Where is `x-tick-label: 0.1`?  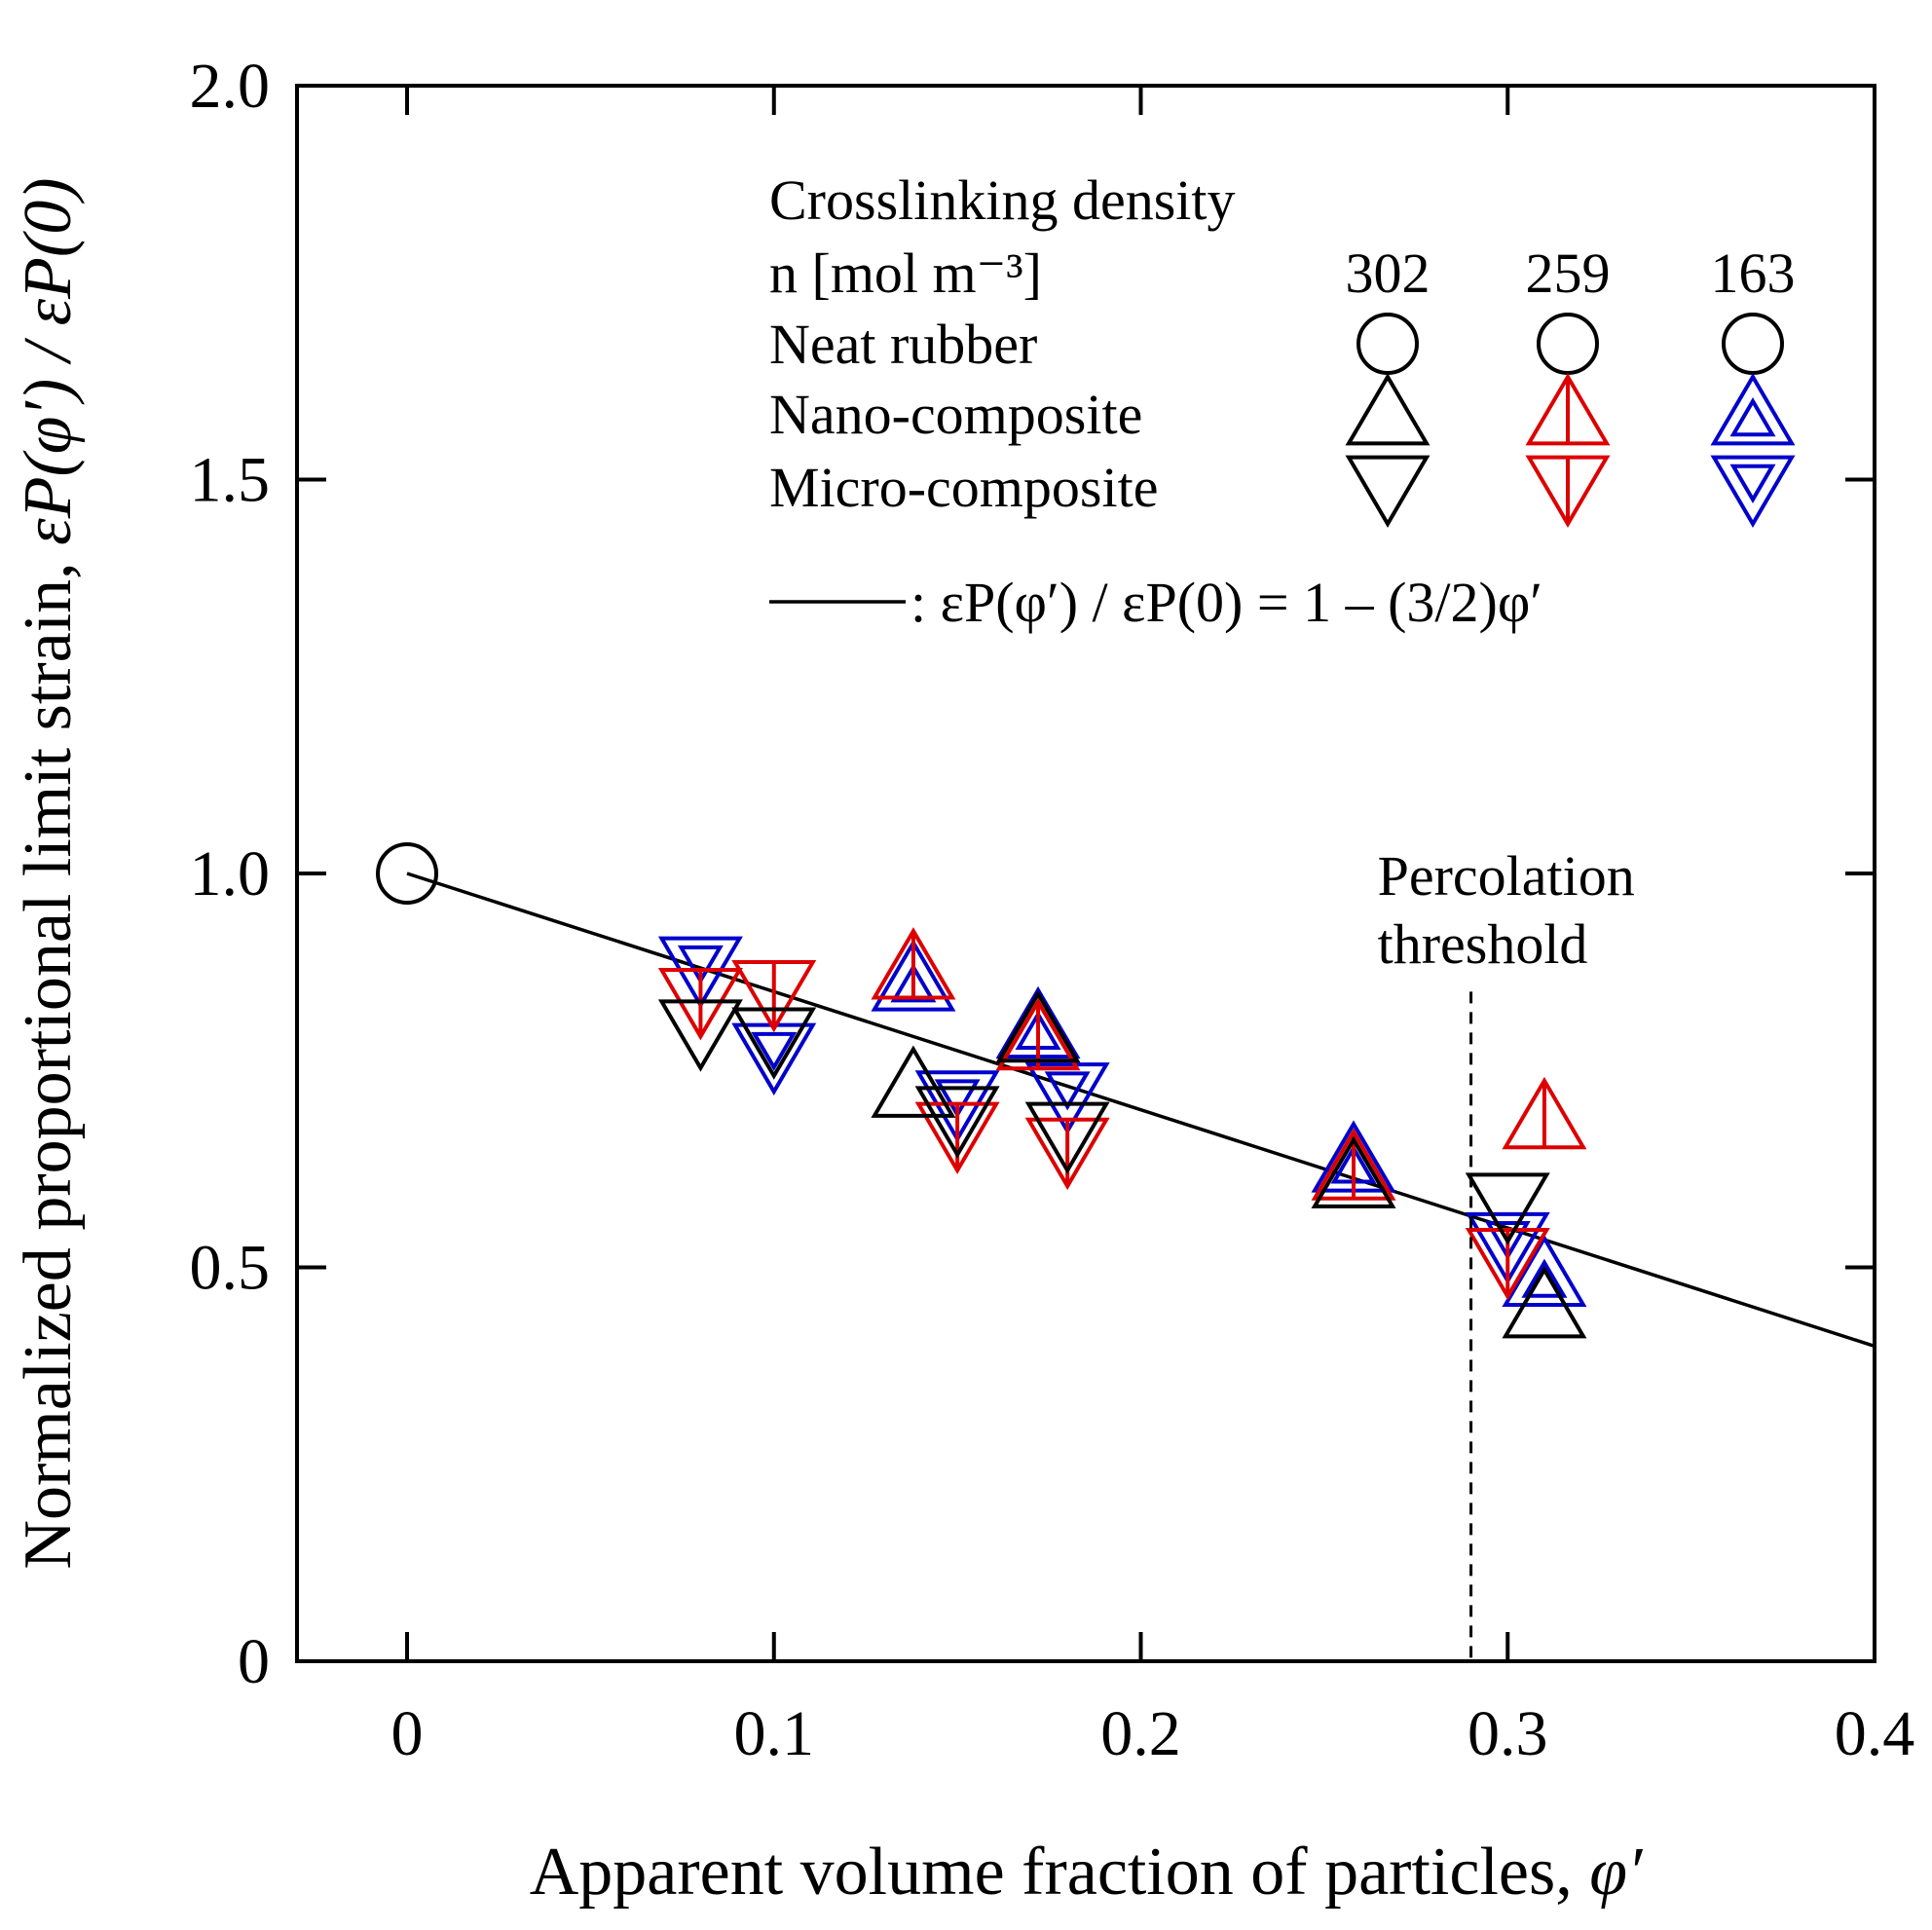 x-tick-label: 0.1 is located at coordinates (774, 1733).